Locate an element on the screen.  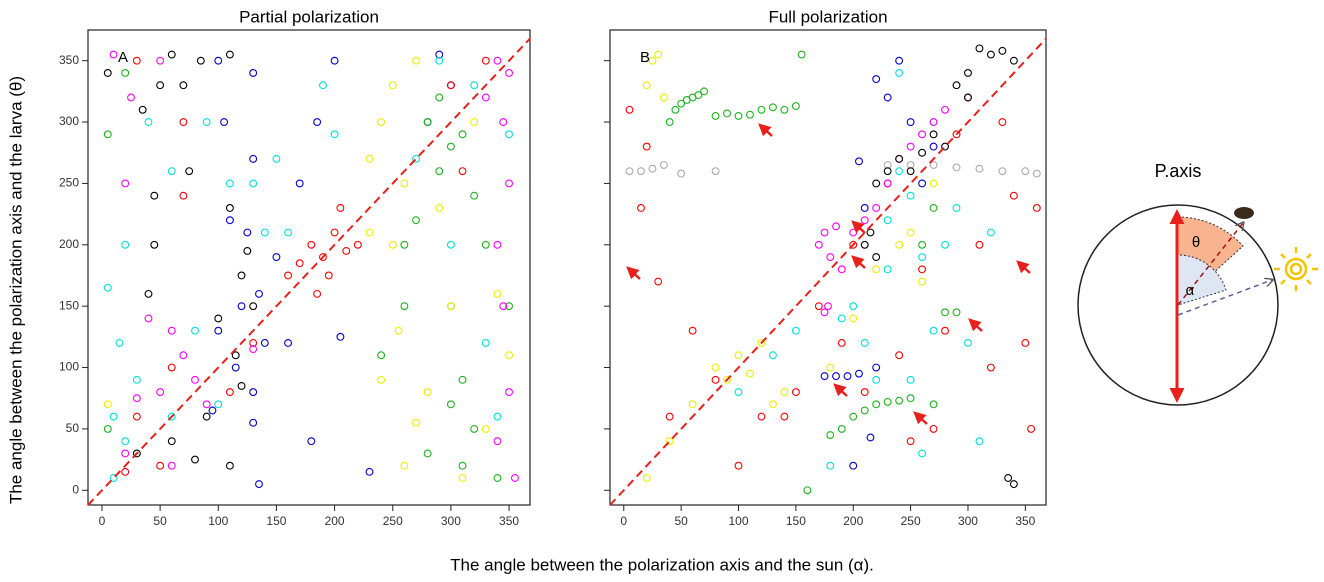
x-tick-label: 50 is located at coordinates (160, 521).